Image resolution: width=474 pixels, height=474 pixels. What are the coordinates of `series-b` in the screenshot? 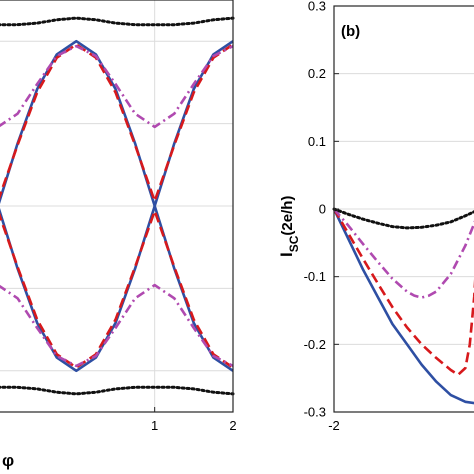 It's located at (403, 306).